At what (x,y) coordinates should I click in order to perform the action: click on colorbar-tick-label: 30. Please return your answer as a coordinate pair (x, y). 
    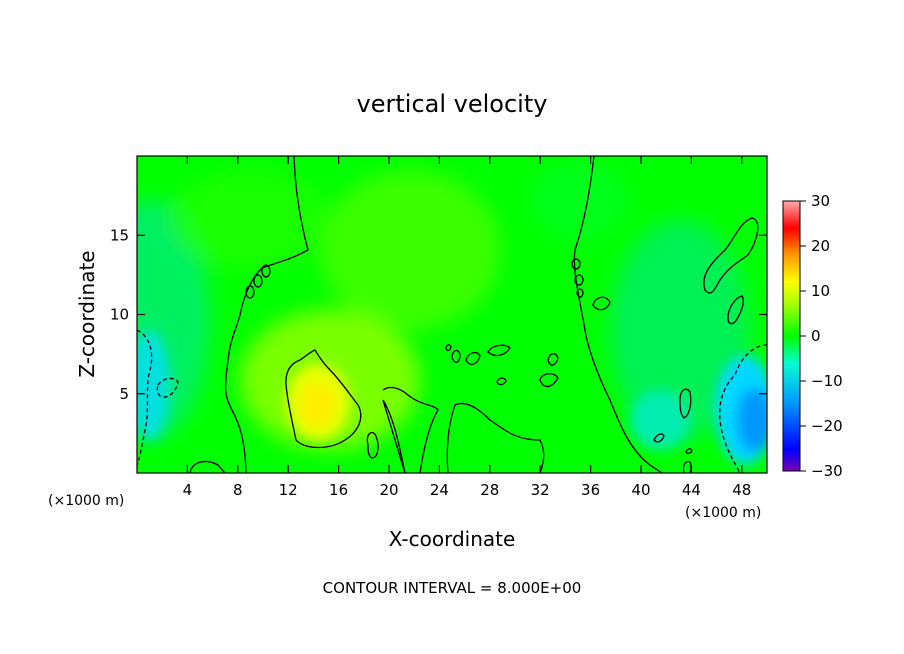
    Looking at the image, I should click on (820, 201).